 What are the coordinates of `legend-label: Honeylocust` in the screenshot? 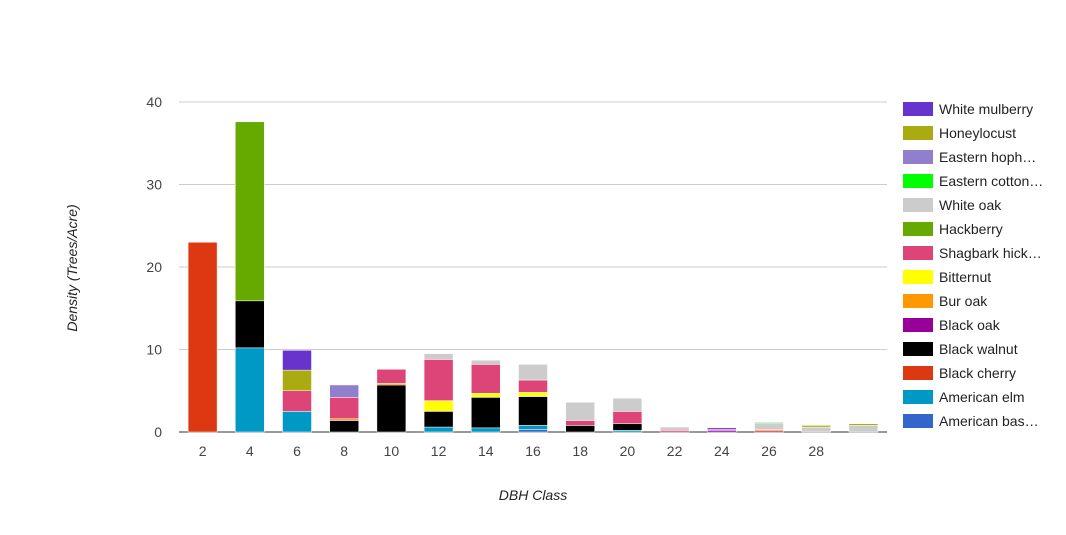 It's located at (977, 133).